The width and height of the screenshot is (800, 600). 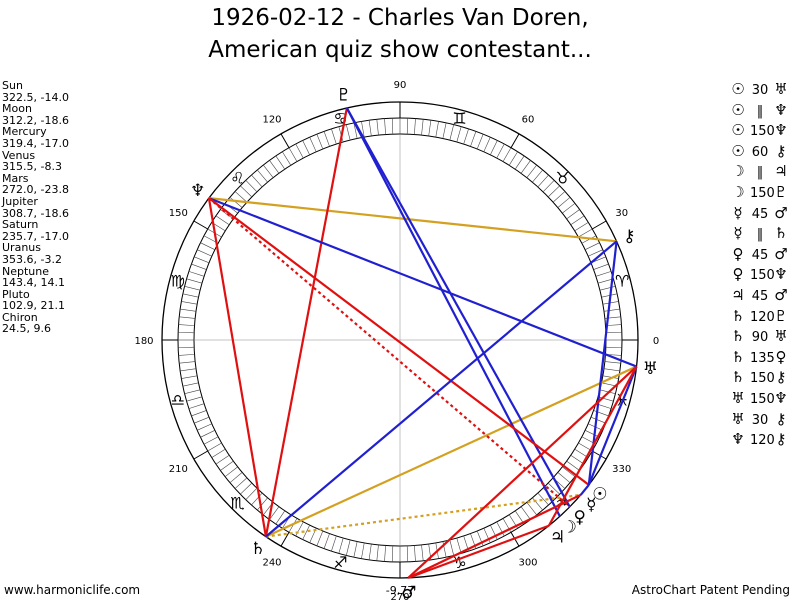 I want to click on degree-label: 330, so click(x=621, y=469).